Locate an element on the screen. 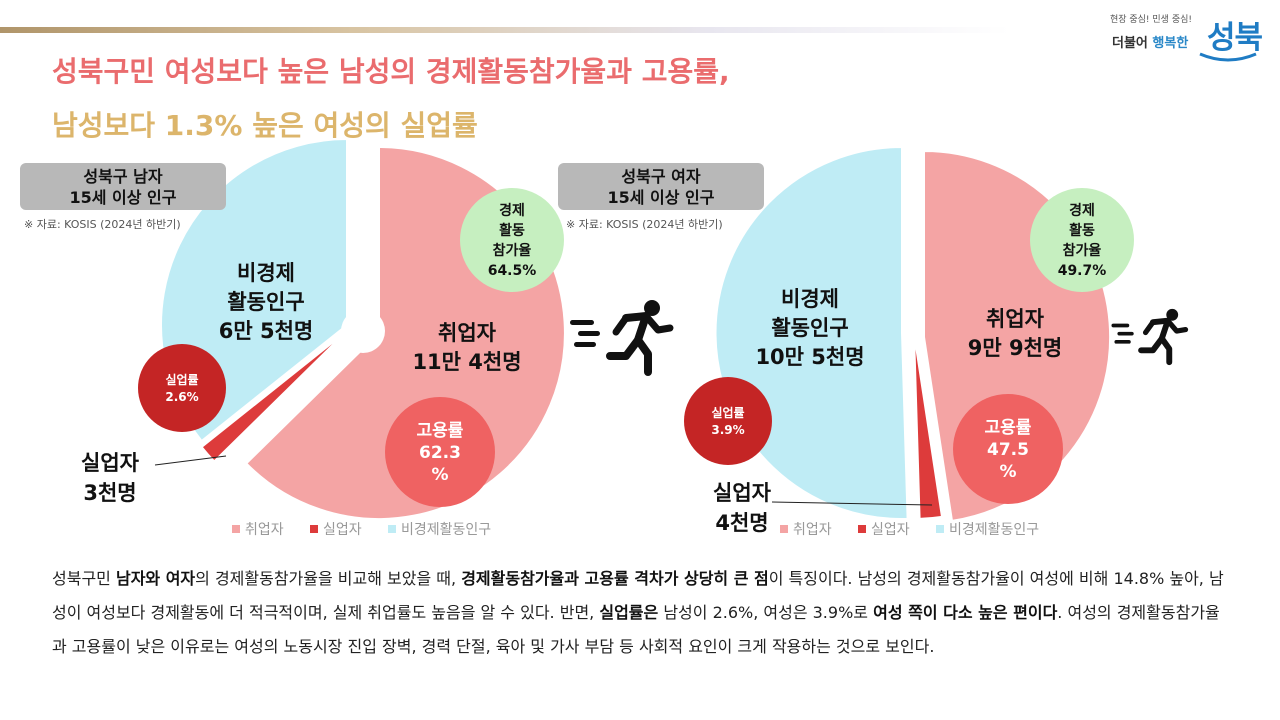 The width and height of the screenshot is (1280, 720). pie0-participation-badge-text-line-1: 경제 is located at coordinates (512, 210).